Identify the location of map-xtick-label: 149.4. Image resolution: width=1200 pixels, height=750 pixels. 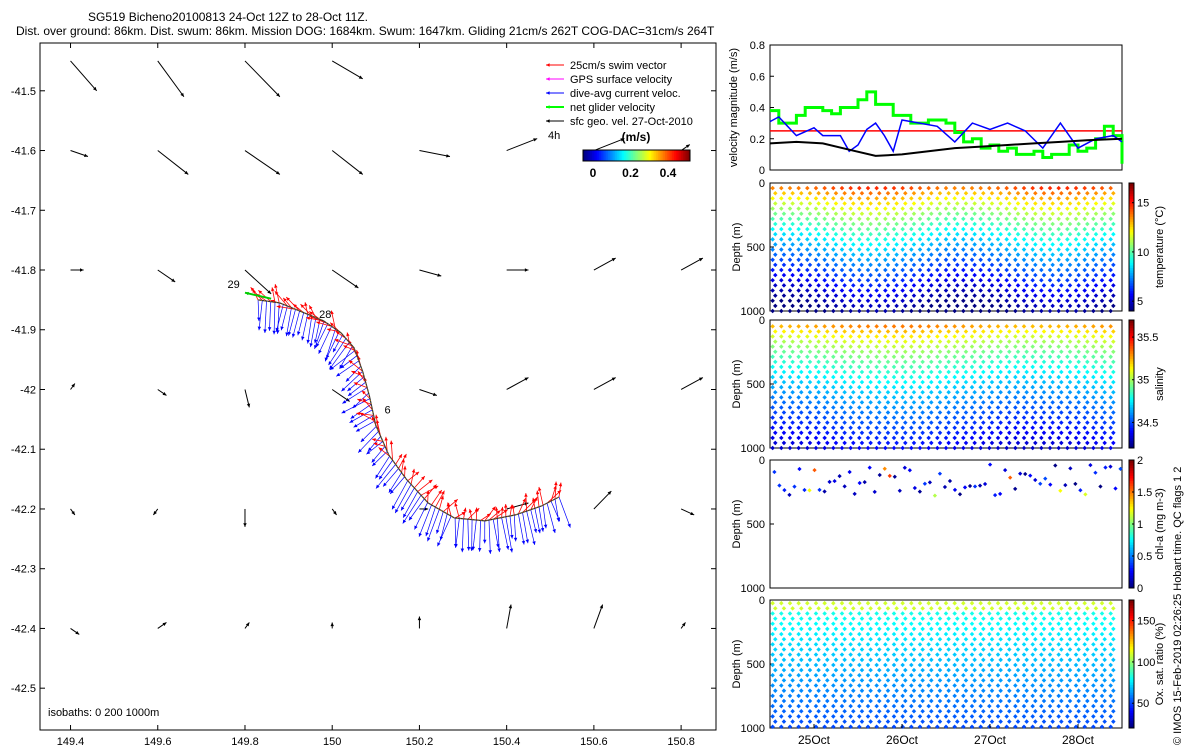
(71, 742).